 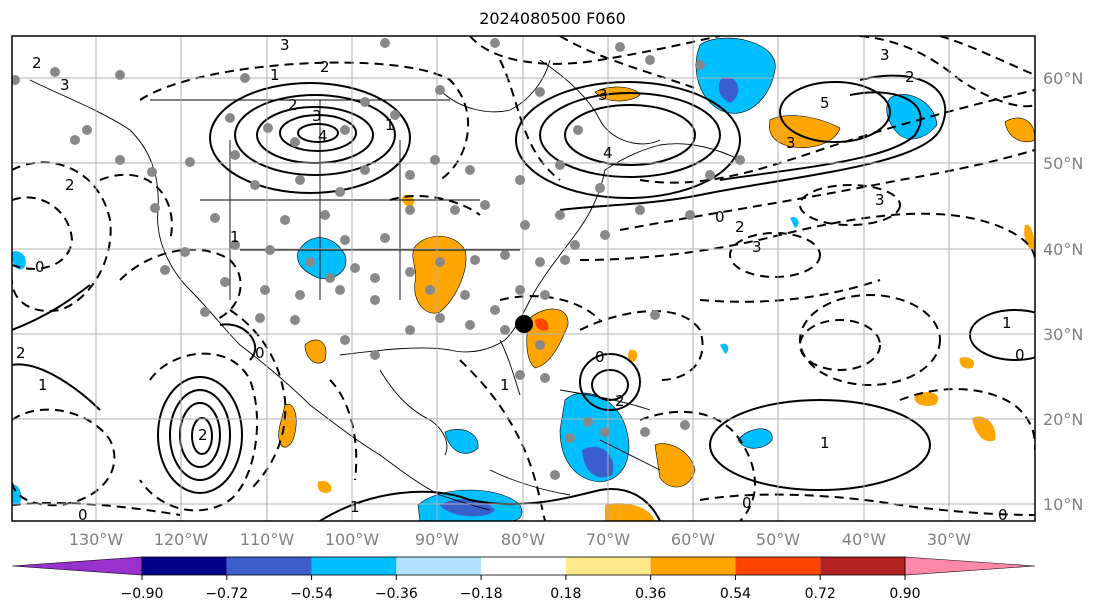 What do you see at coordinates (949, 539) in the screenshot?
I see `lon-label: 30°W` at bounding box center [949, 539].